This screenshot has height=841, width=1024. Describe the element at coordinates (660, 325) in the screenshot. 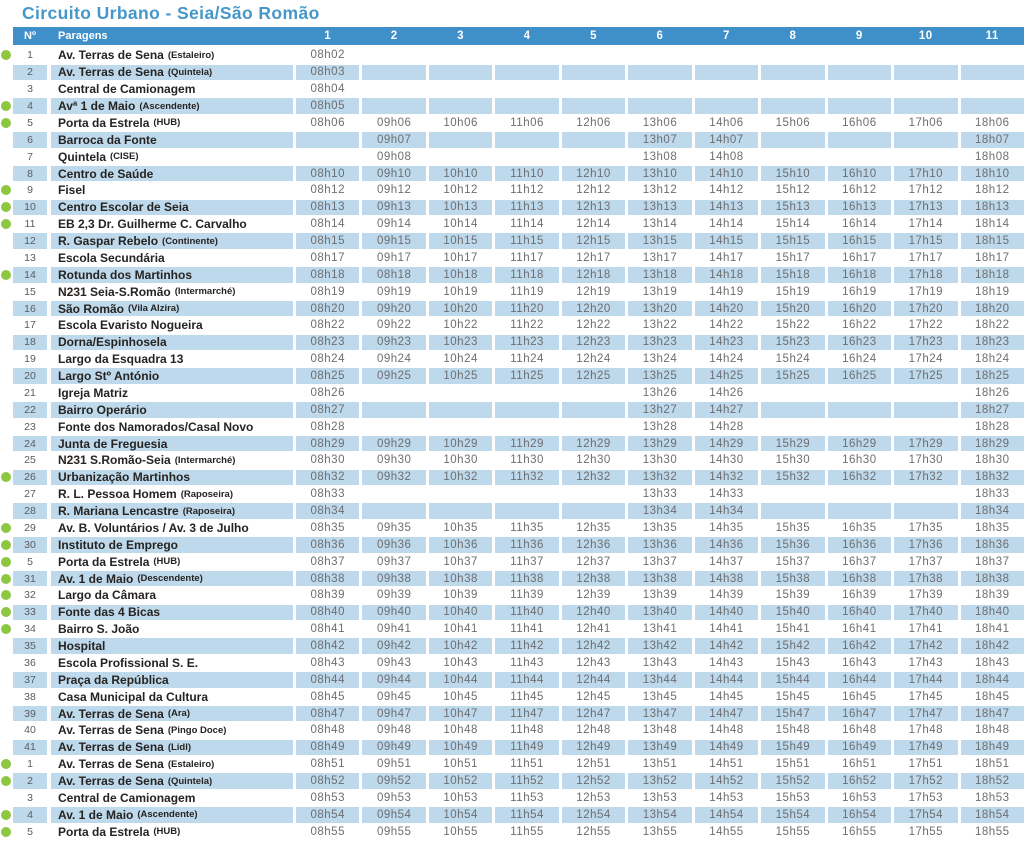

I see `time-cell: 13h22` at that location.